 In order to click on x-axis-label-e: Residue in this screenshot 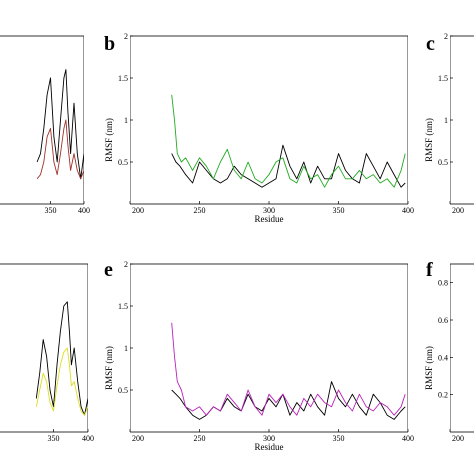, I will do `click(269, 447)`.